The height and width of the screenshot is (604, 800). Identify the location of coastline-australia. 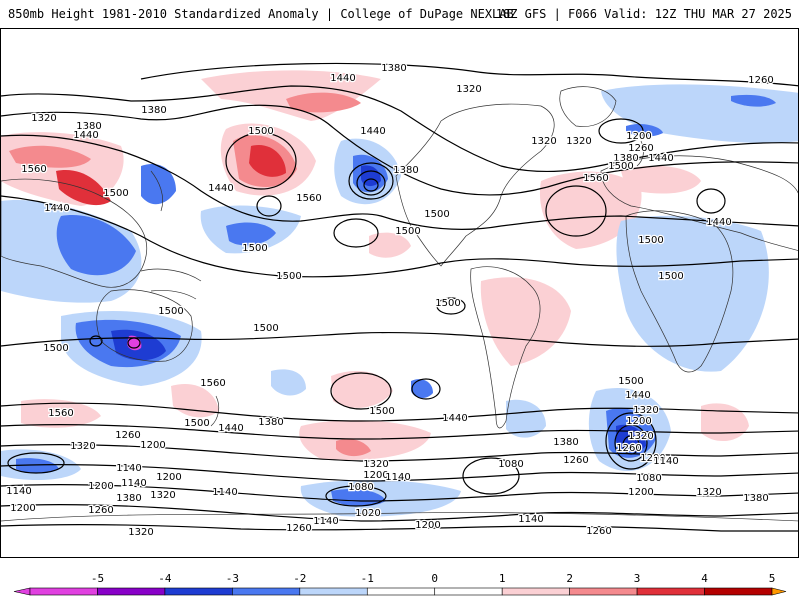
(144, 325).